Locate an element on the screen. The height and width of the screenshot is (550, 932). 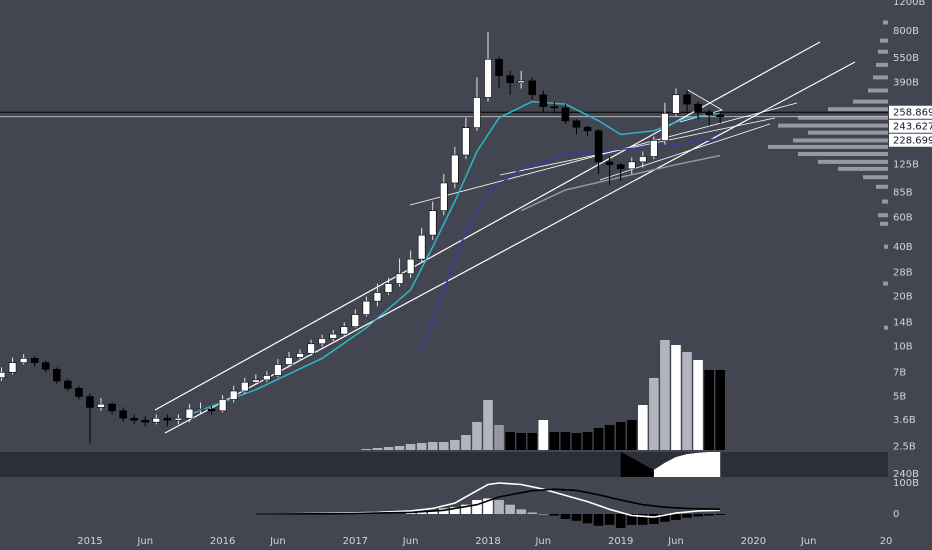
y-tick-label: 550B is located at coordinates (906, 58).